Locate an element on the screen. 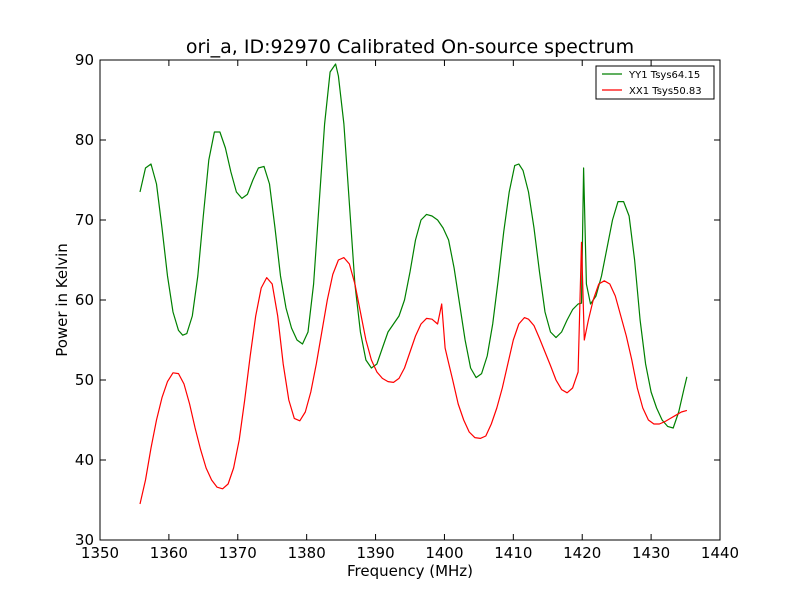 The height and width of the screenshot is (600, 800). y-tick-label-50: 50 is located at coordinates (84, 380).